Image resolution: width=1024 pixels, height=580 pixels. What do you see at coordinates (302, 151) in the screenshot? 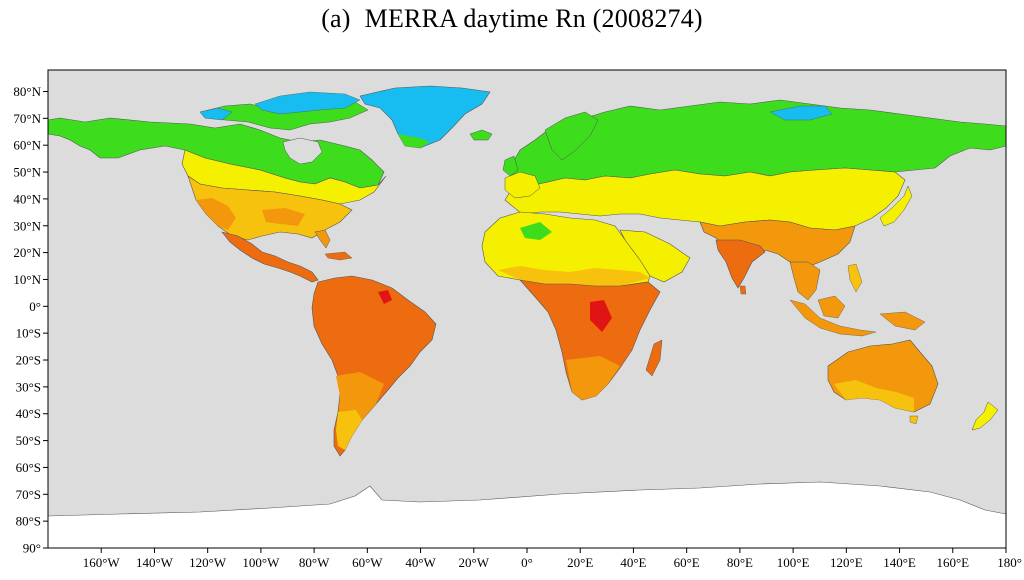
I see `hudson-bay` at bounding box center [302, 151].